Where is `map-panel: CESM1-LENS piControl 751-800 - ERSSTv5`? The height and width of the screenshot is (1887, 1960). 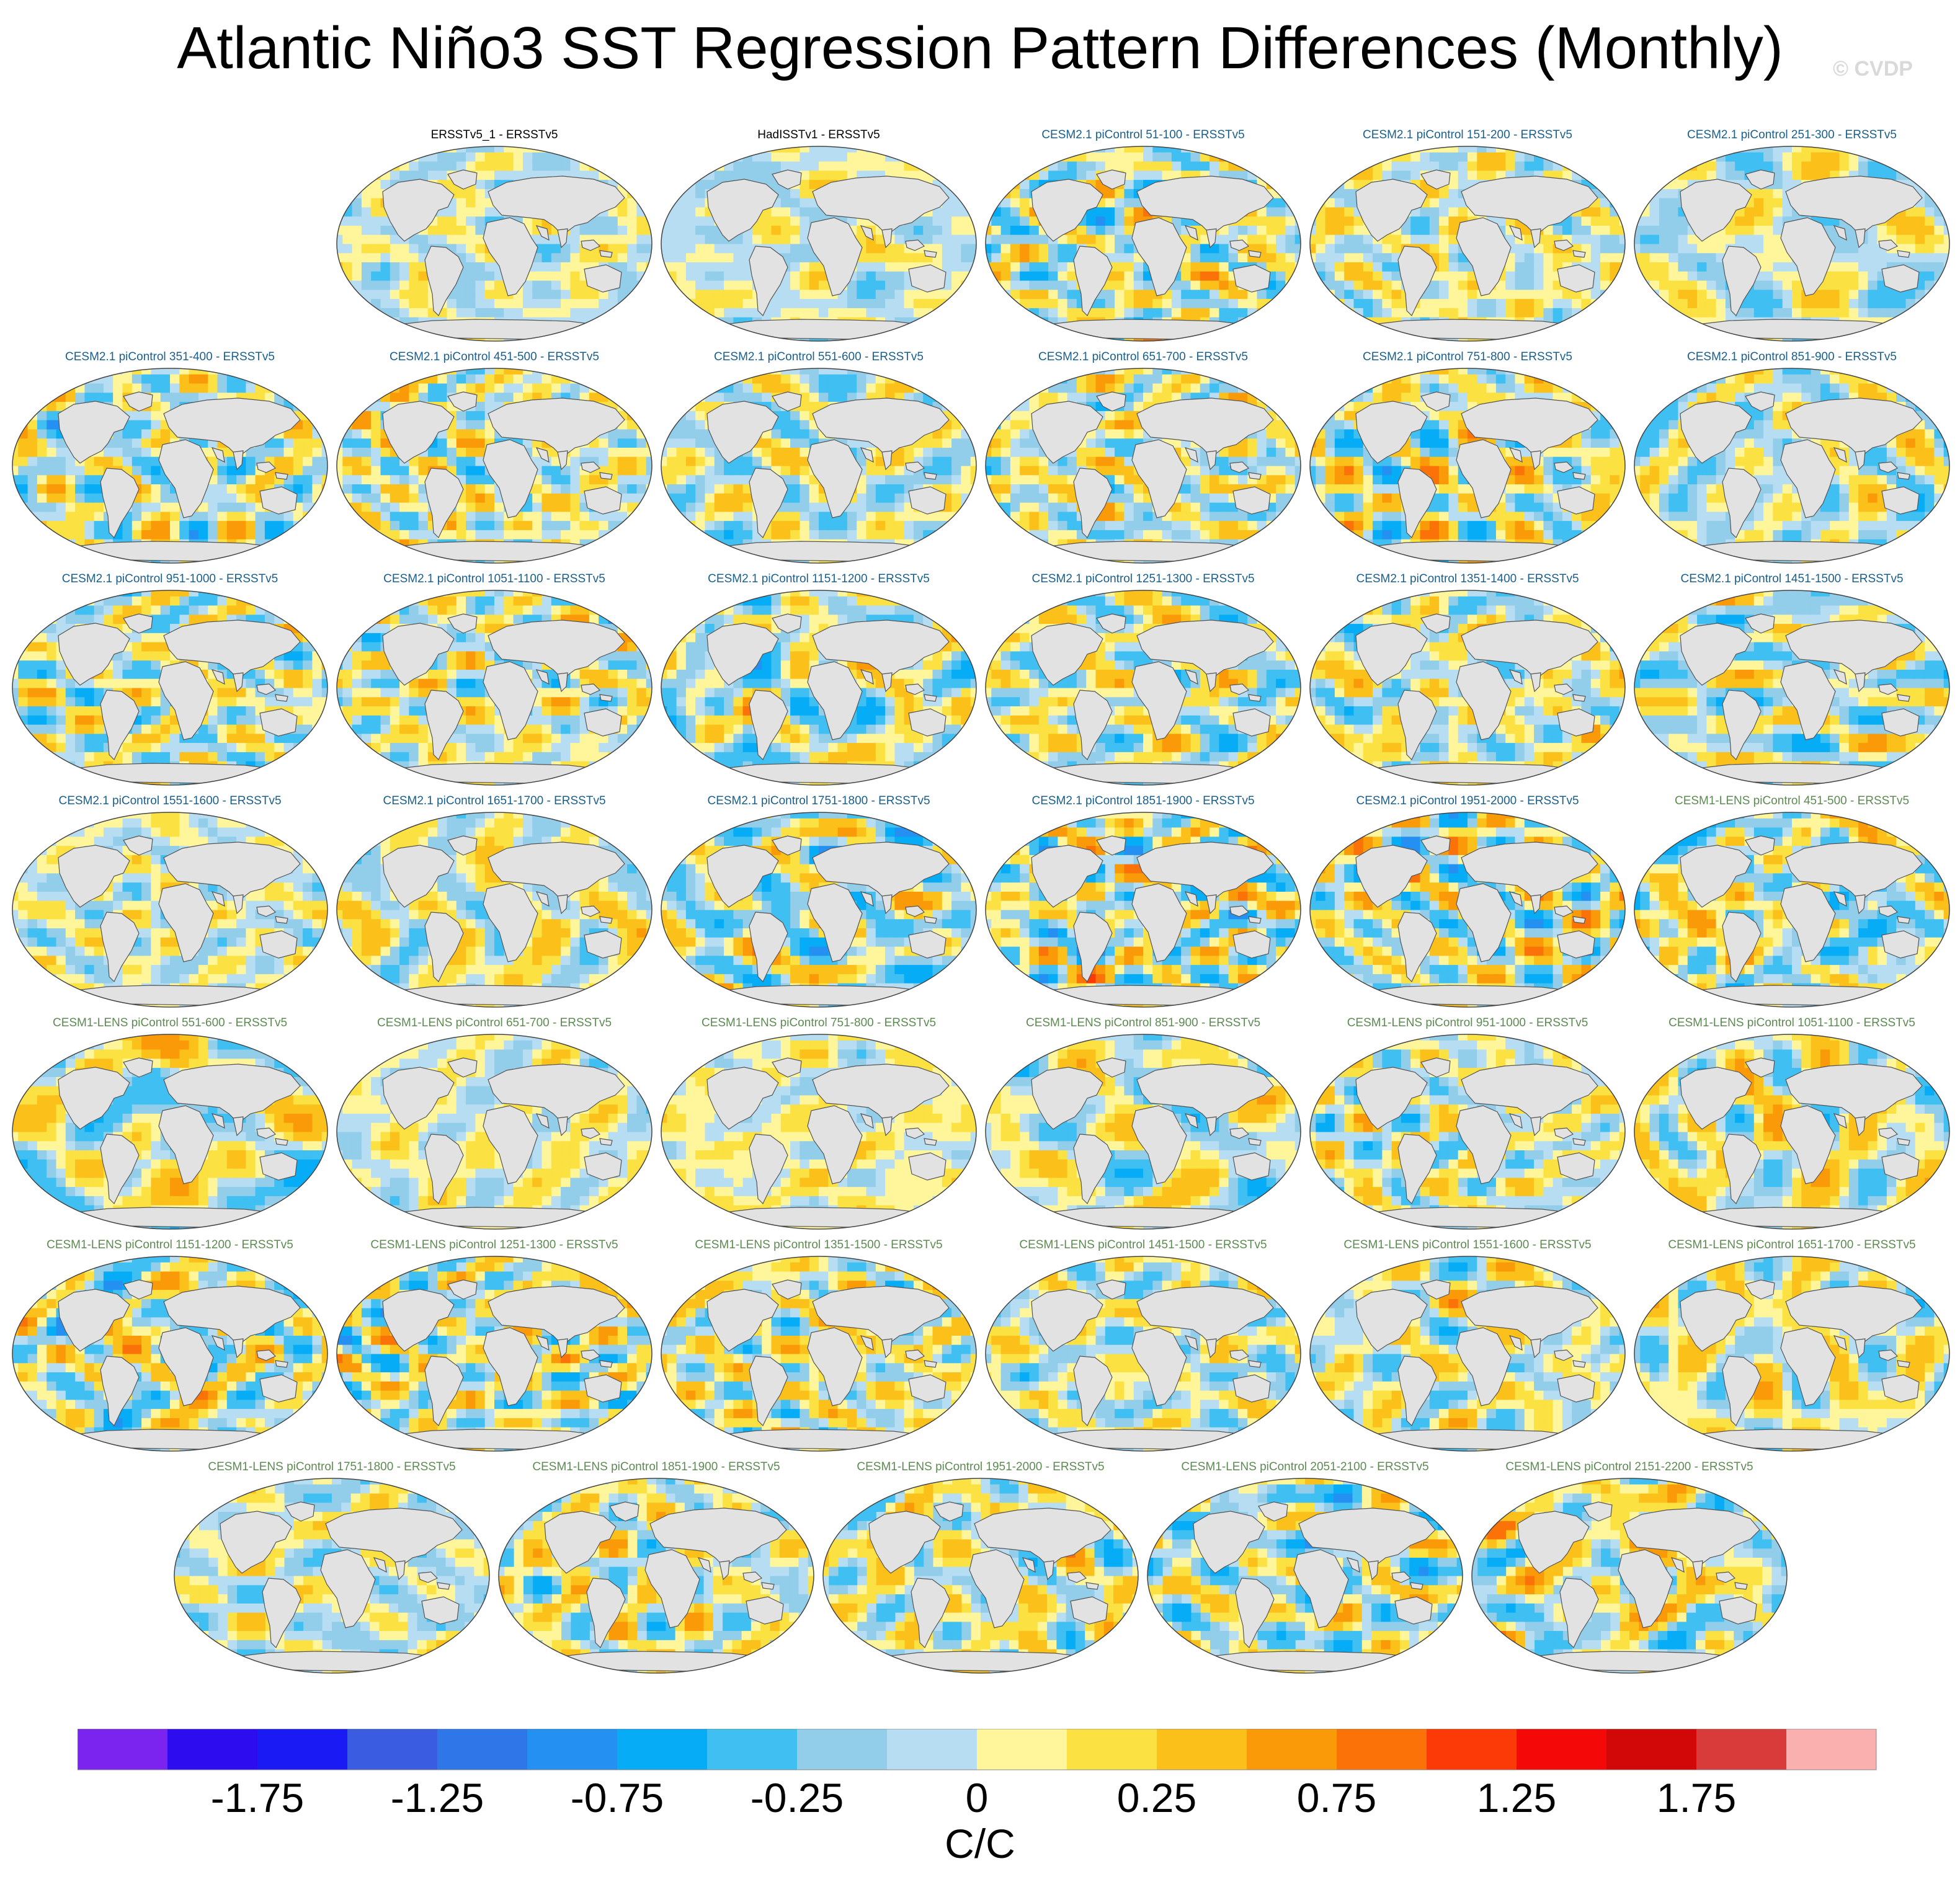 map-panel: CESM1-LENS piControl 751-800 - ERSSTv5 is located at coordinates (818, 1126).